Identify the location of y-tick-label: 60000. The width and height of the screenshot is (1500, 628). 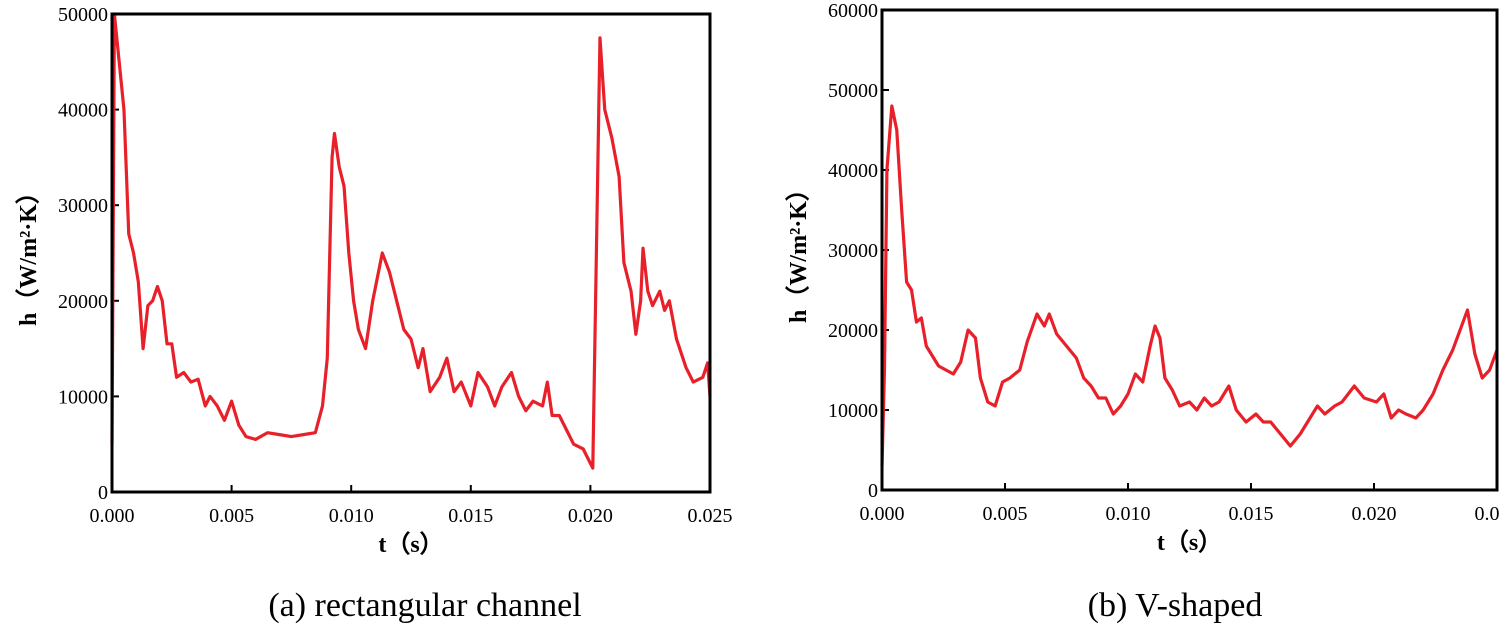
(853, 11).